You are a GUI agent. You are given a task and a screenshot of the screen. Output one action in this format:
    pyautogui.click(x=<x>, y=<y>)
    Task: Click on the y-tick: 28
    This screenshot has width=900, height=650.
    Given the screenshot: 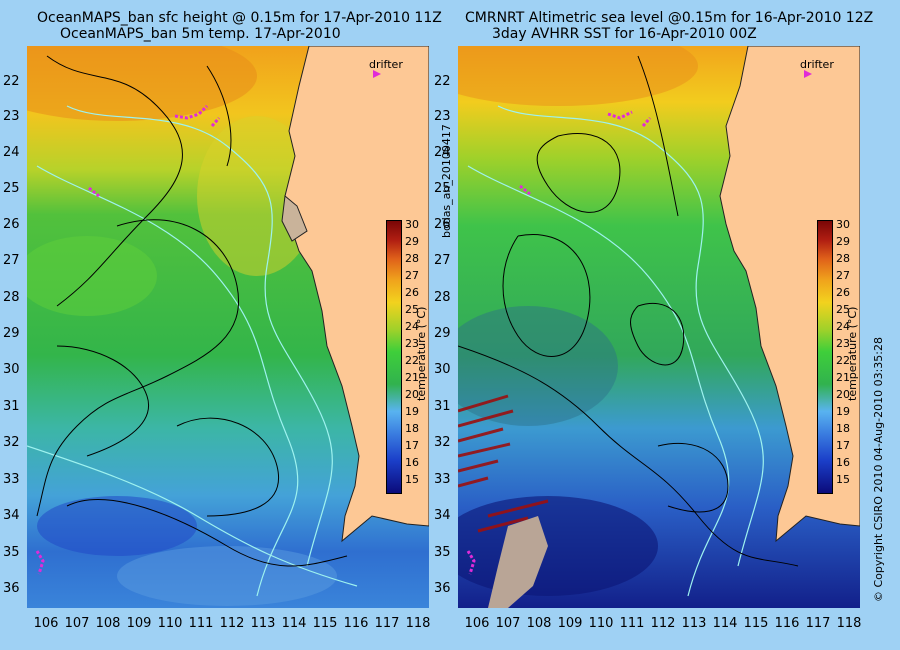 What is the action you would take?
    pyautogui.click(x=442, y=297)
    